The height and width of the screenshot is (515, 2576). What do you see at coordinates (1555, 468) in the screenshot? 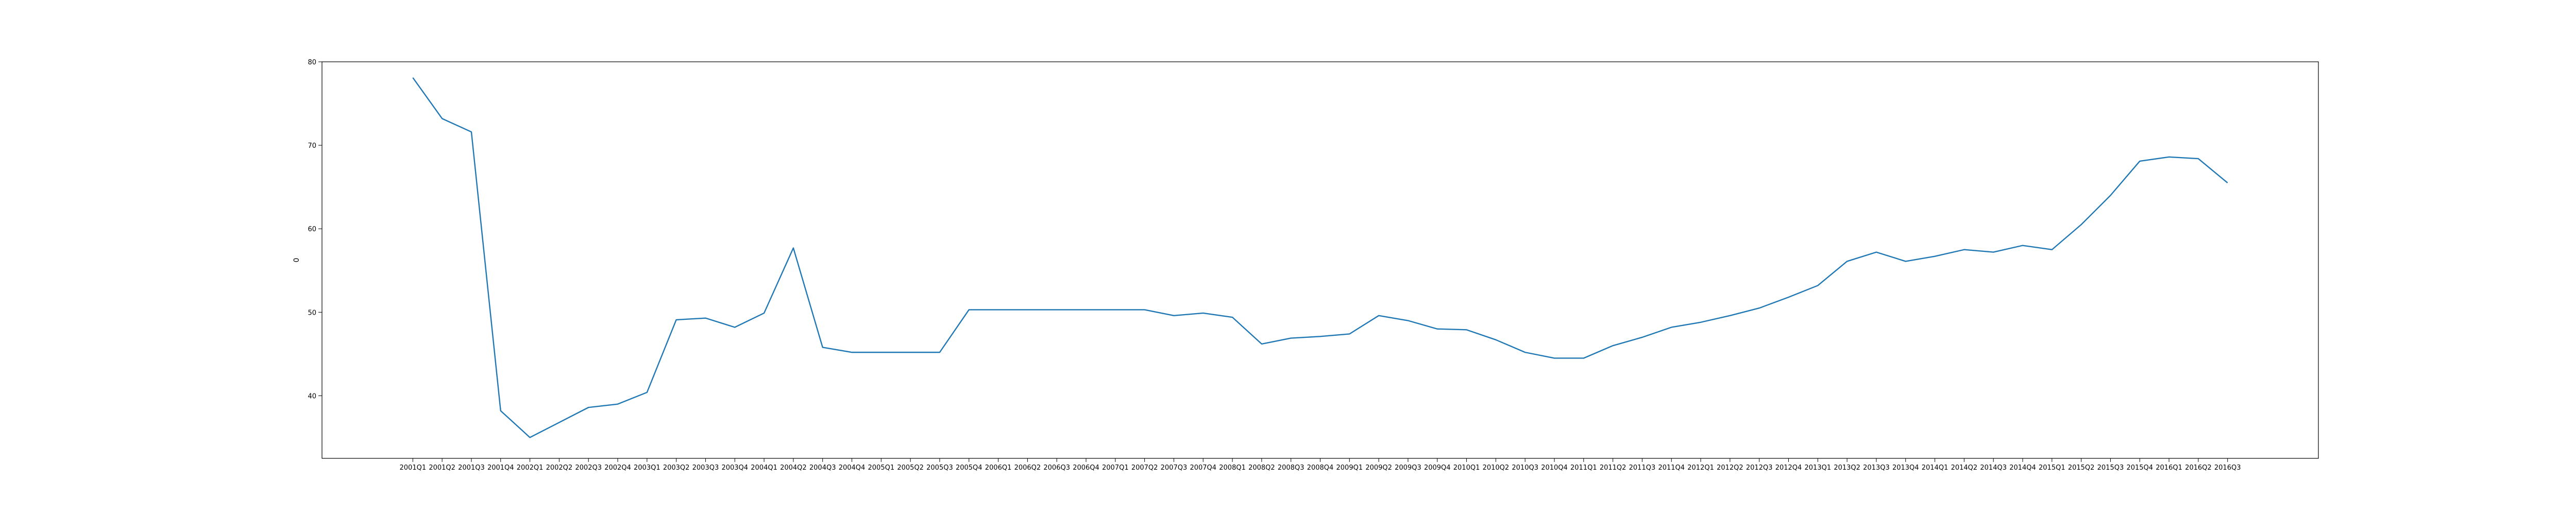
I see `x-tick-label: 2010Q4` at bounding box center [1555, 468].